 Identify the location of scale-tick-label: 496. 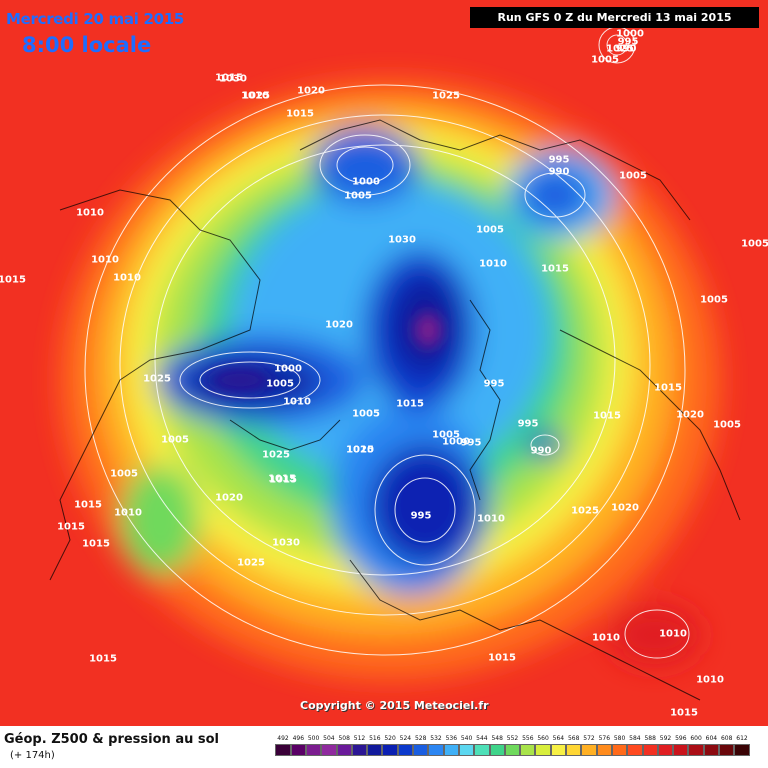
(298, 738).